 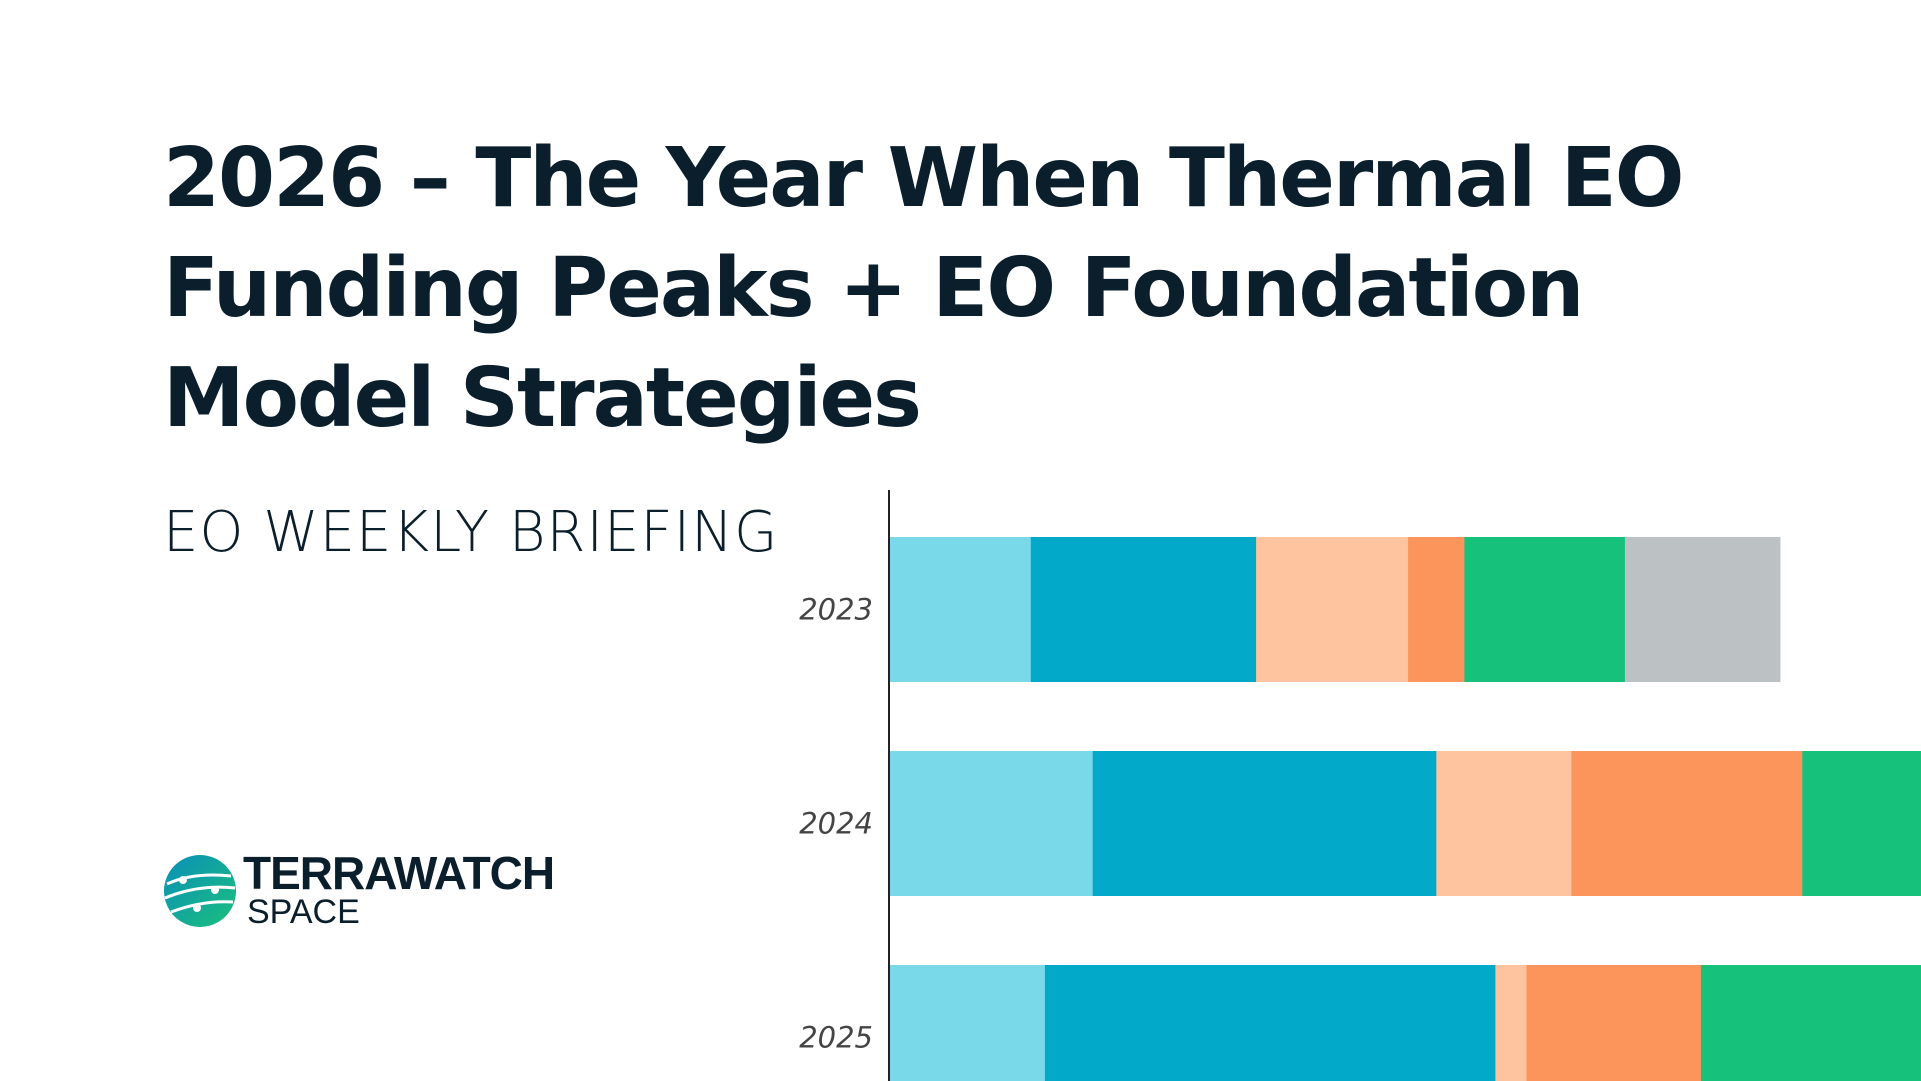 I want to click on year-label-group: 2023 2024 2025, so click(x=836, y=824).